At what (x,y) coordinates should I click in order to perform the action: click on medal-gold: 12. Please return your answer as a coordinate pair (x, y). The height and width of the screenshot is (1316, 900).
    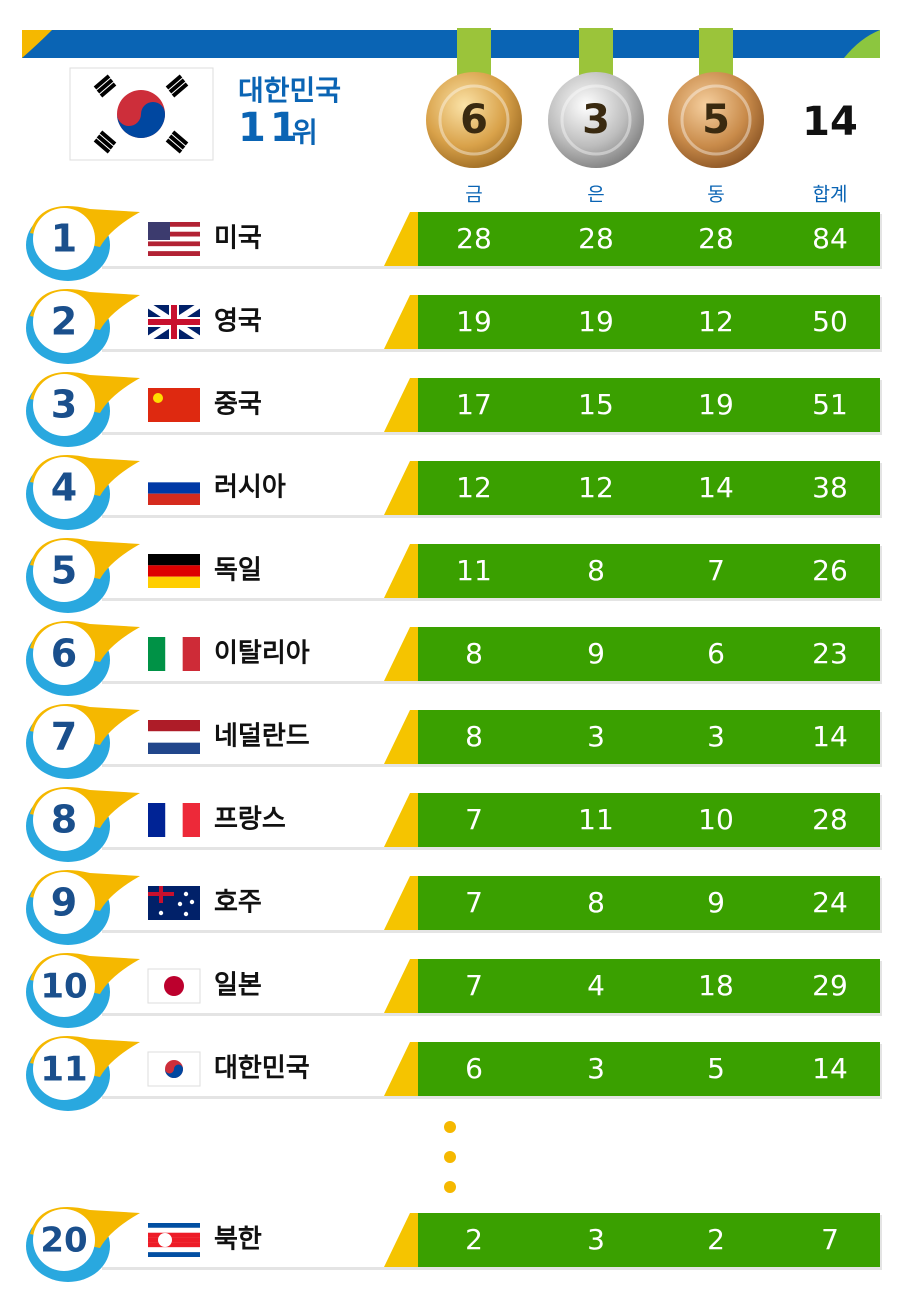
    Looking at the image, I should click on (474, 487).